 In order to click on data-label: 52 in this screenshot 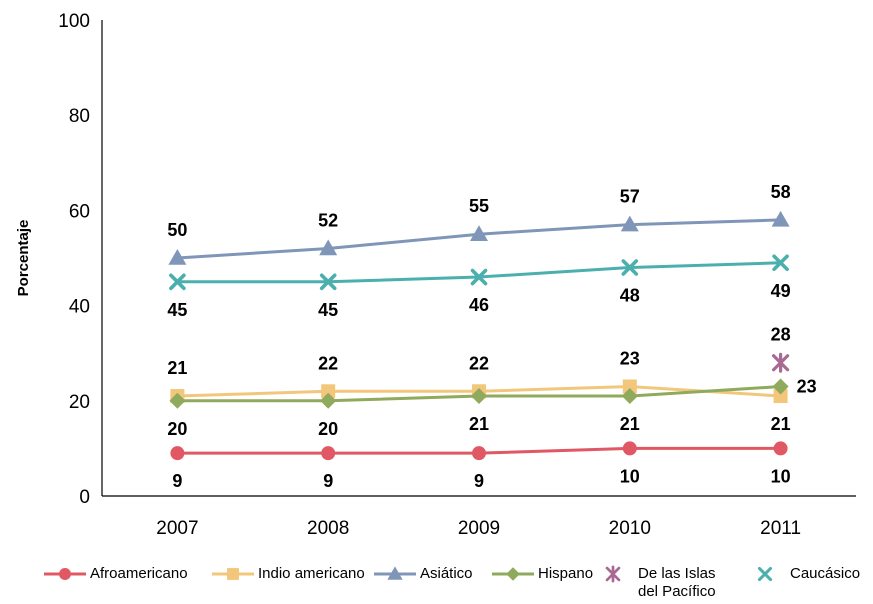, I will do `click(328, 220)`.